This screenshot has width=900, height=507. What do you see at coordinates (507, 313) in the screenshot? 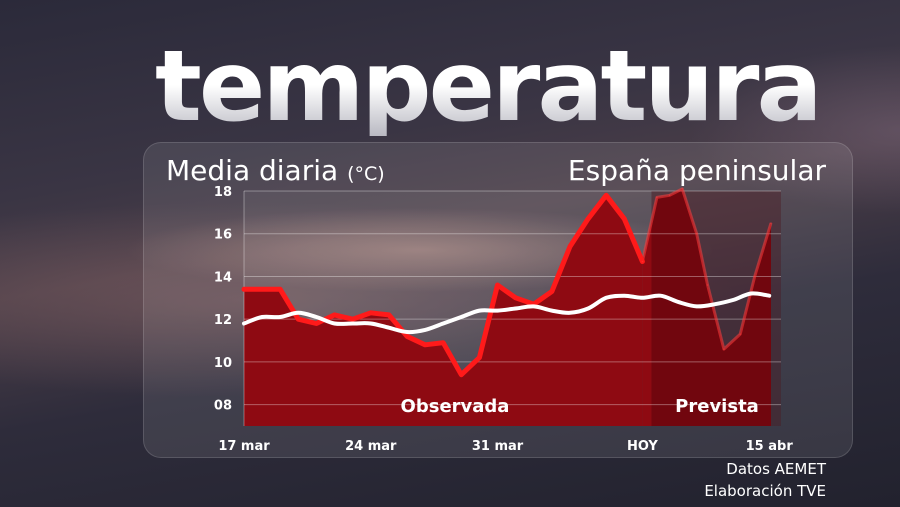
I see `mean-line` at bounding box center [507, 313].